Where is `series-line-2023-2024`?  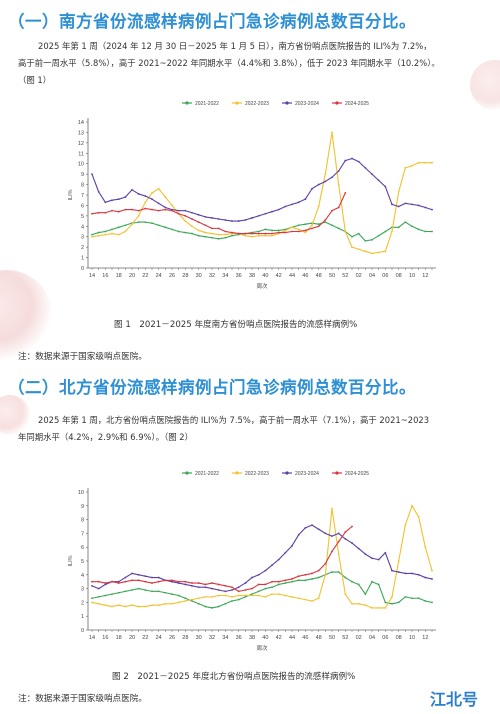
series-line-2023-2024 is located at coordinates (262, 189).